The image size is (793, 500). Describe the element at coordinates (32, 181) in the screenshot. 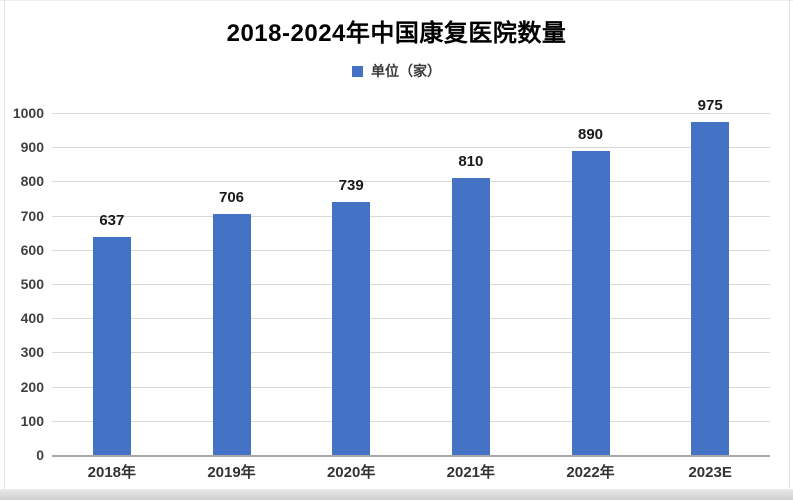

I see `y-tick-label-800: 800` at that location.